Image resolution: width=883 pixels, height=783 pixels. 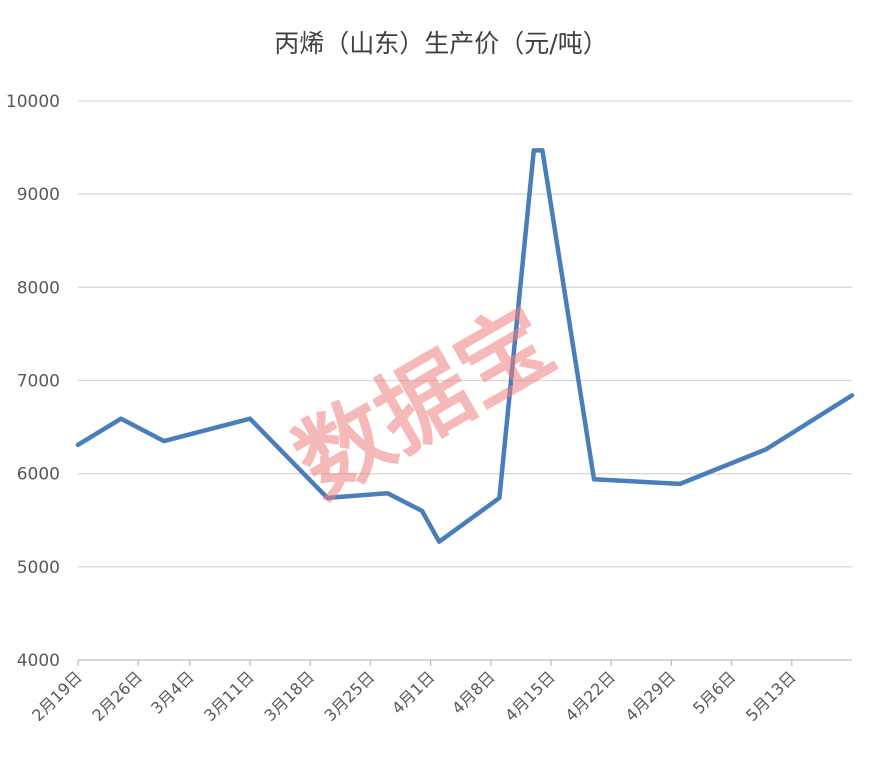 What do you see at coordinates (651, 696) in the screenshot?
I see `x-tick-label: 4月29日` at bounding box center [651, 696].